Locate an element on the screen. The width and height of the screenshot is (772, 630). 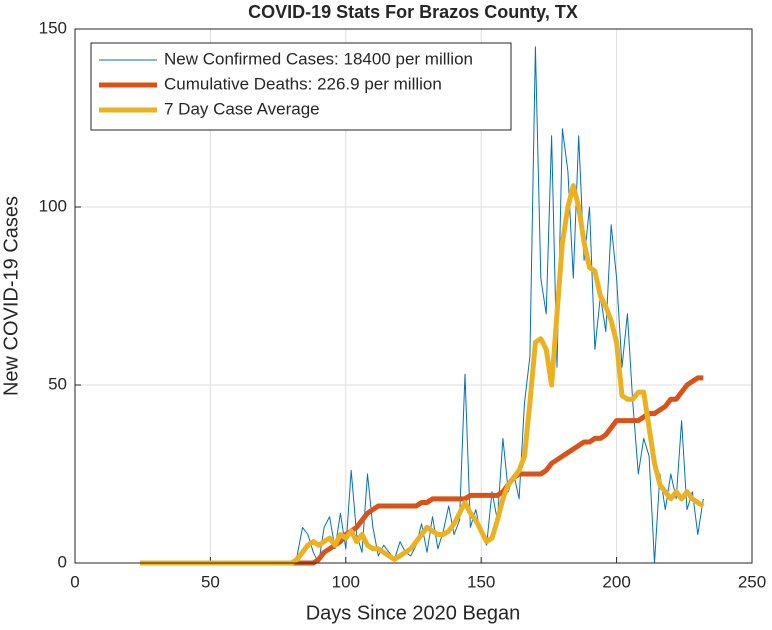
y-tick-label: 100 is located at coordinates (53, 205).